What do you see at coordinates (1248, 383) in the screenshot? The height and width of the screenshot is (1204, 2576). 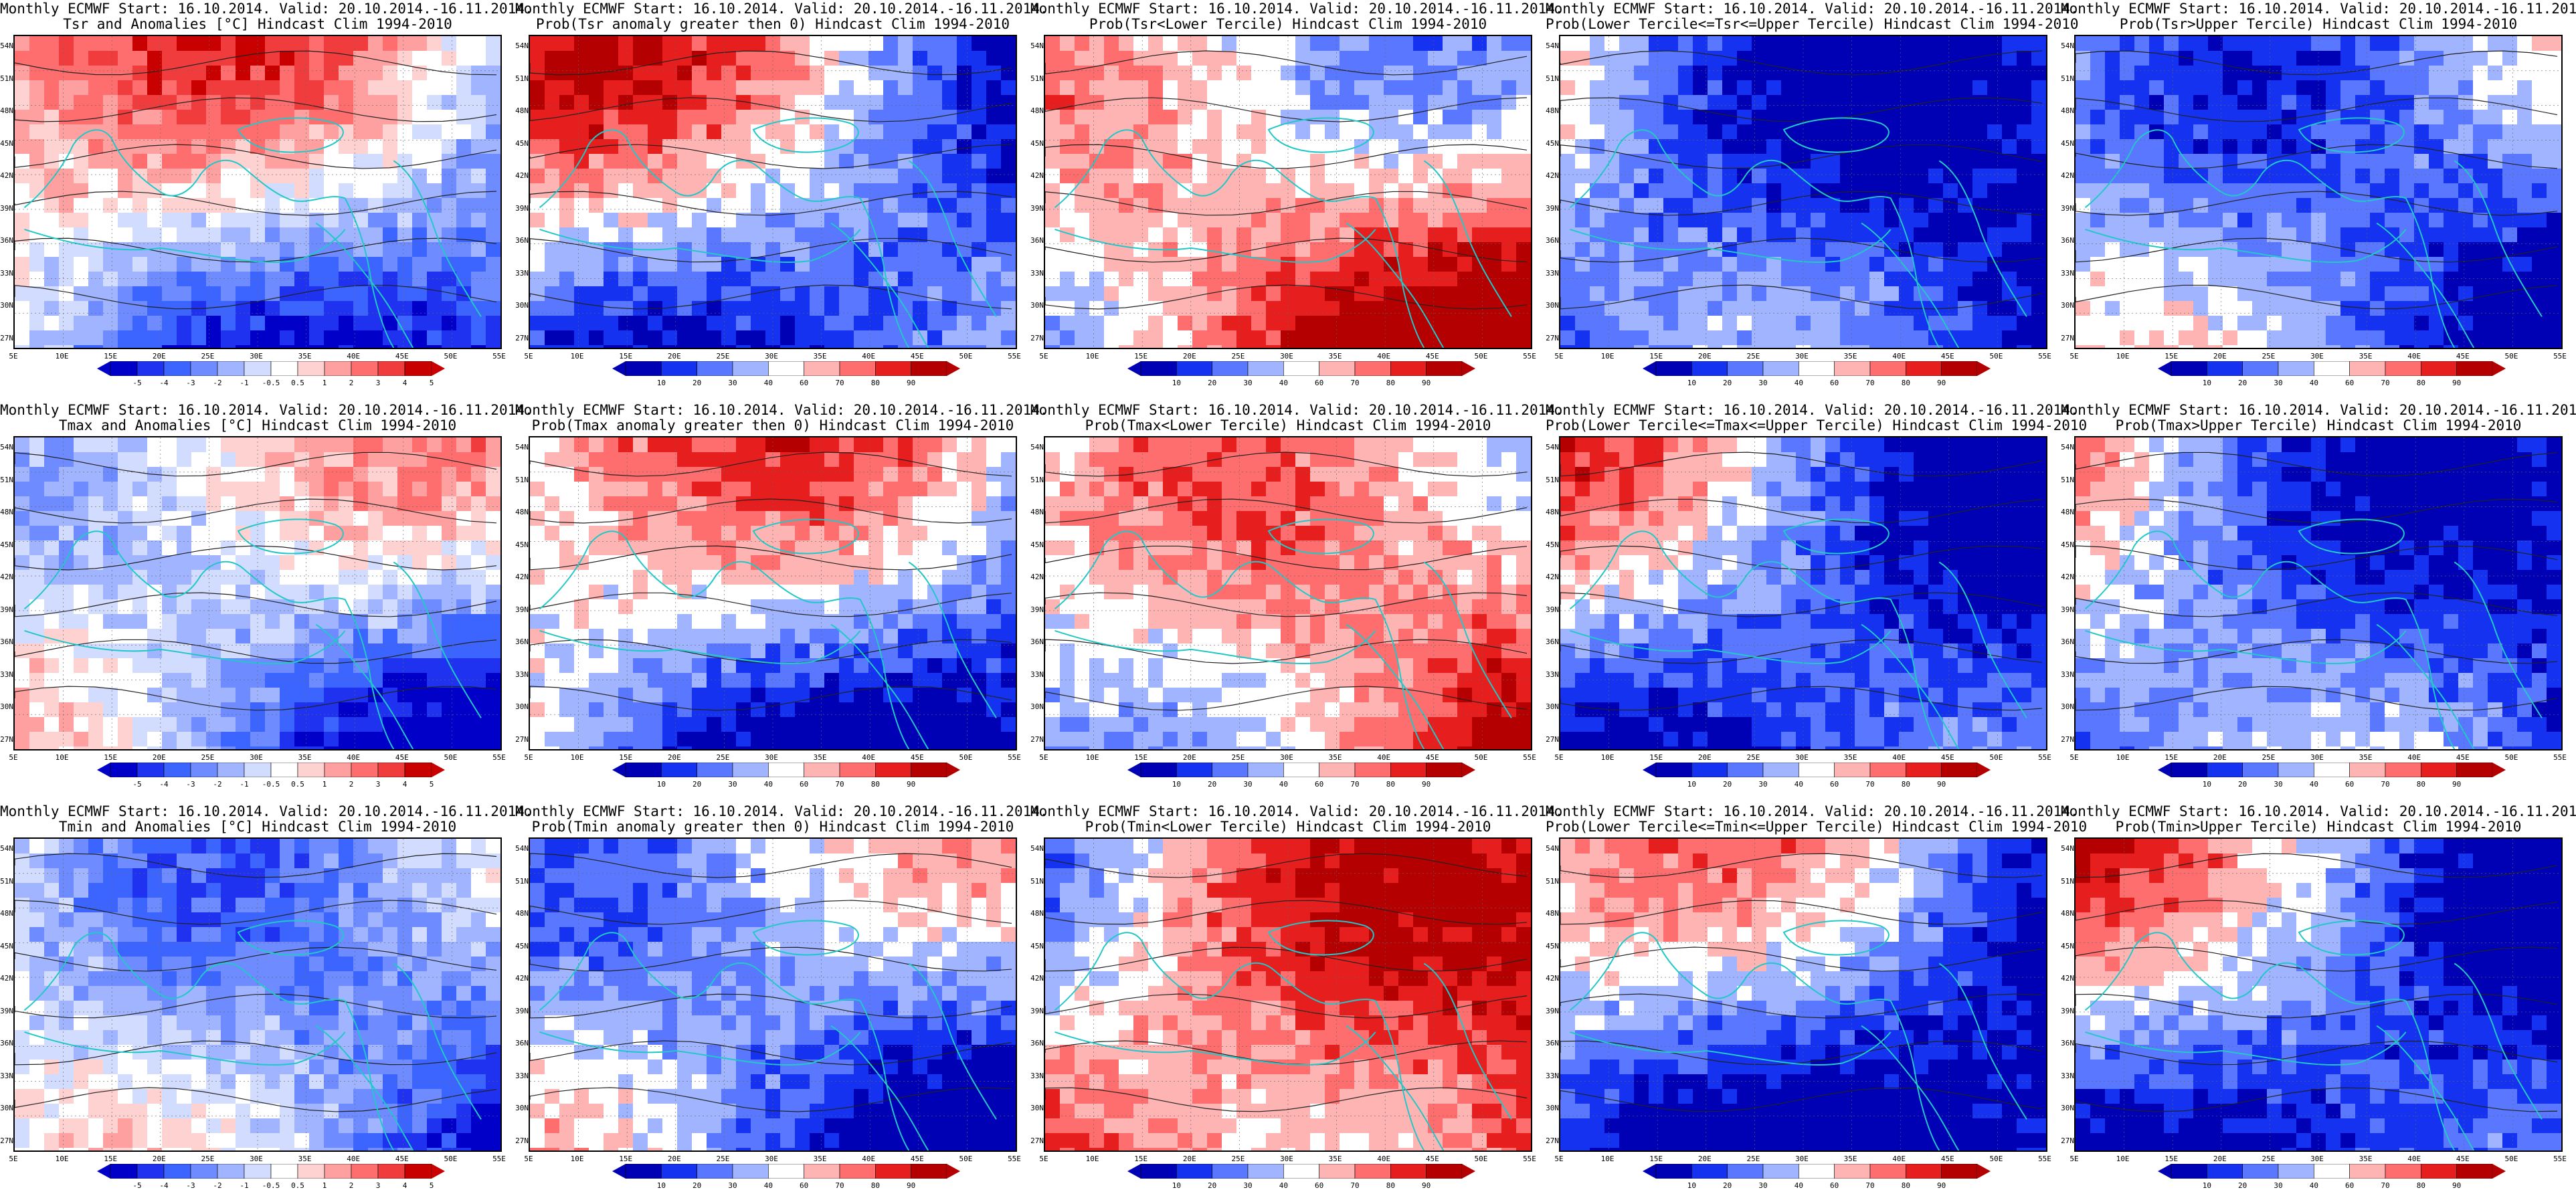 I see `color-scale-label: 30` at bounding box center [1248, 383].